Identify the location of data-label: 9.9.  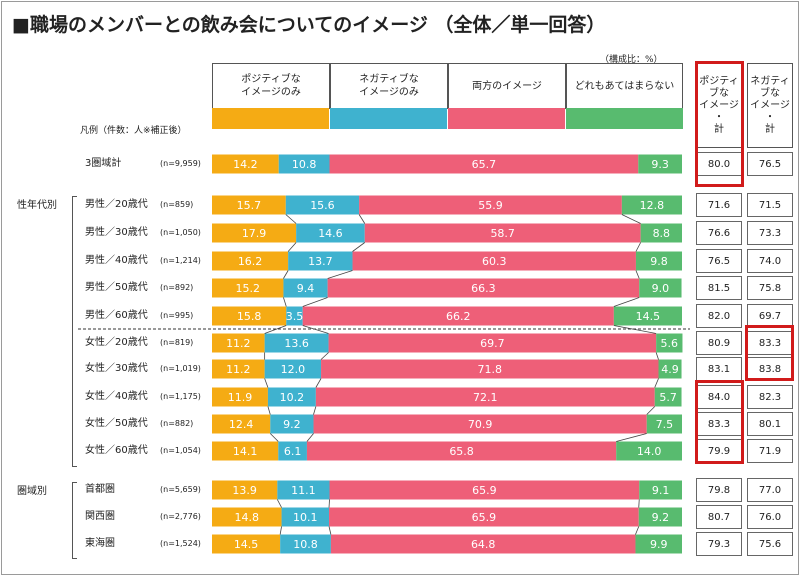
(659, 544).